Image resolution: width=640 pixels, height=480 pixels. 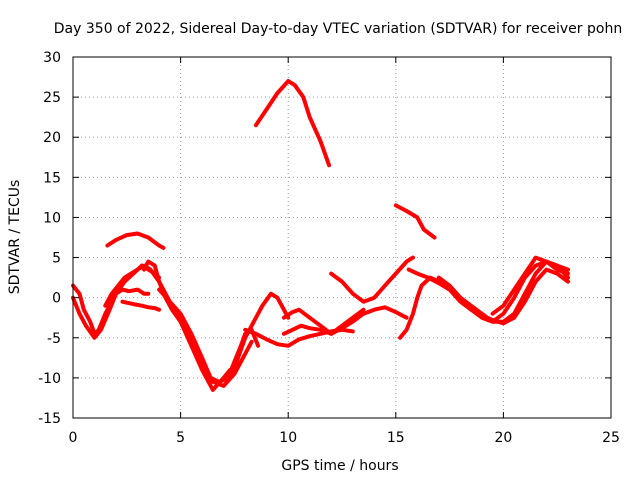 I want to click on y-tick-label: -5, so click(x=54, y=339).